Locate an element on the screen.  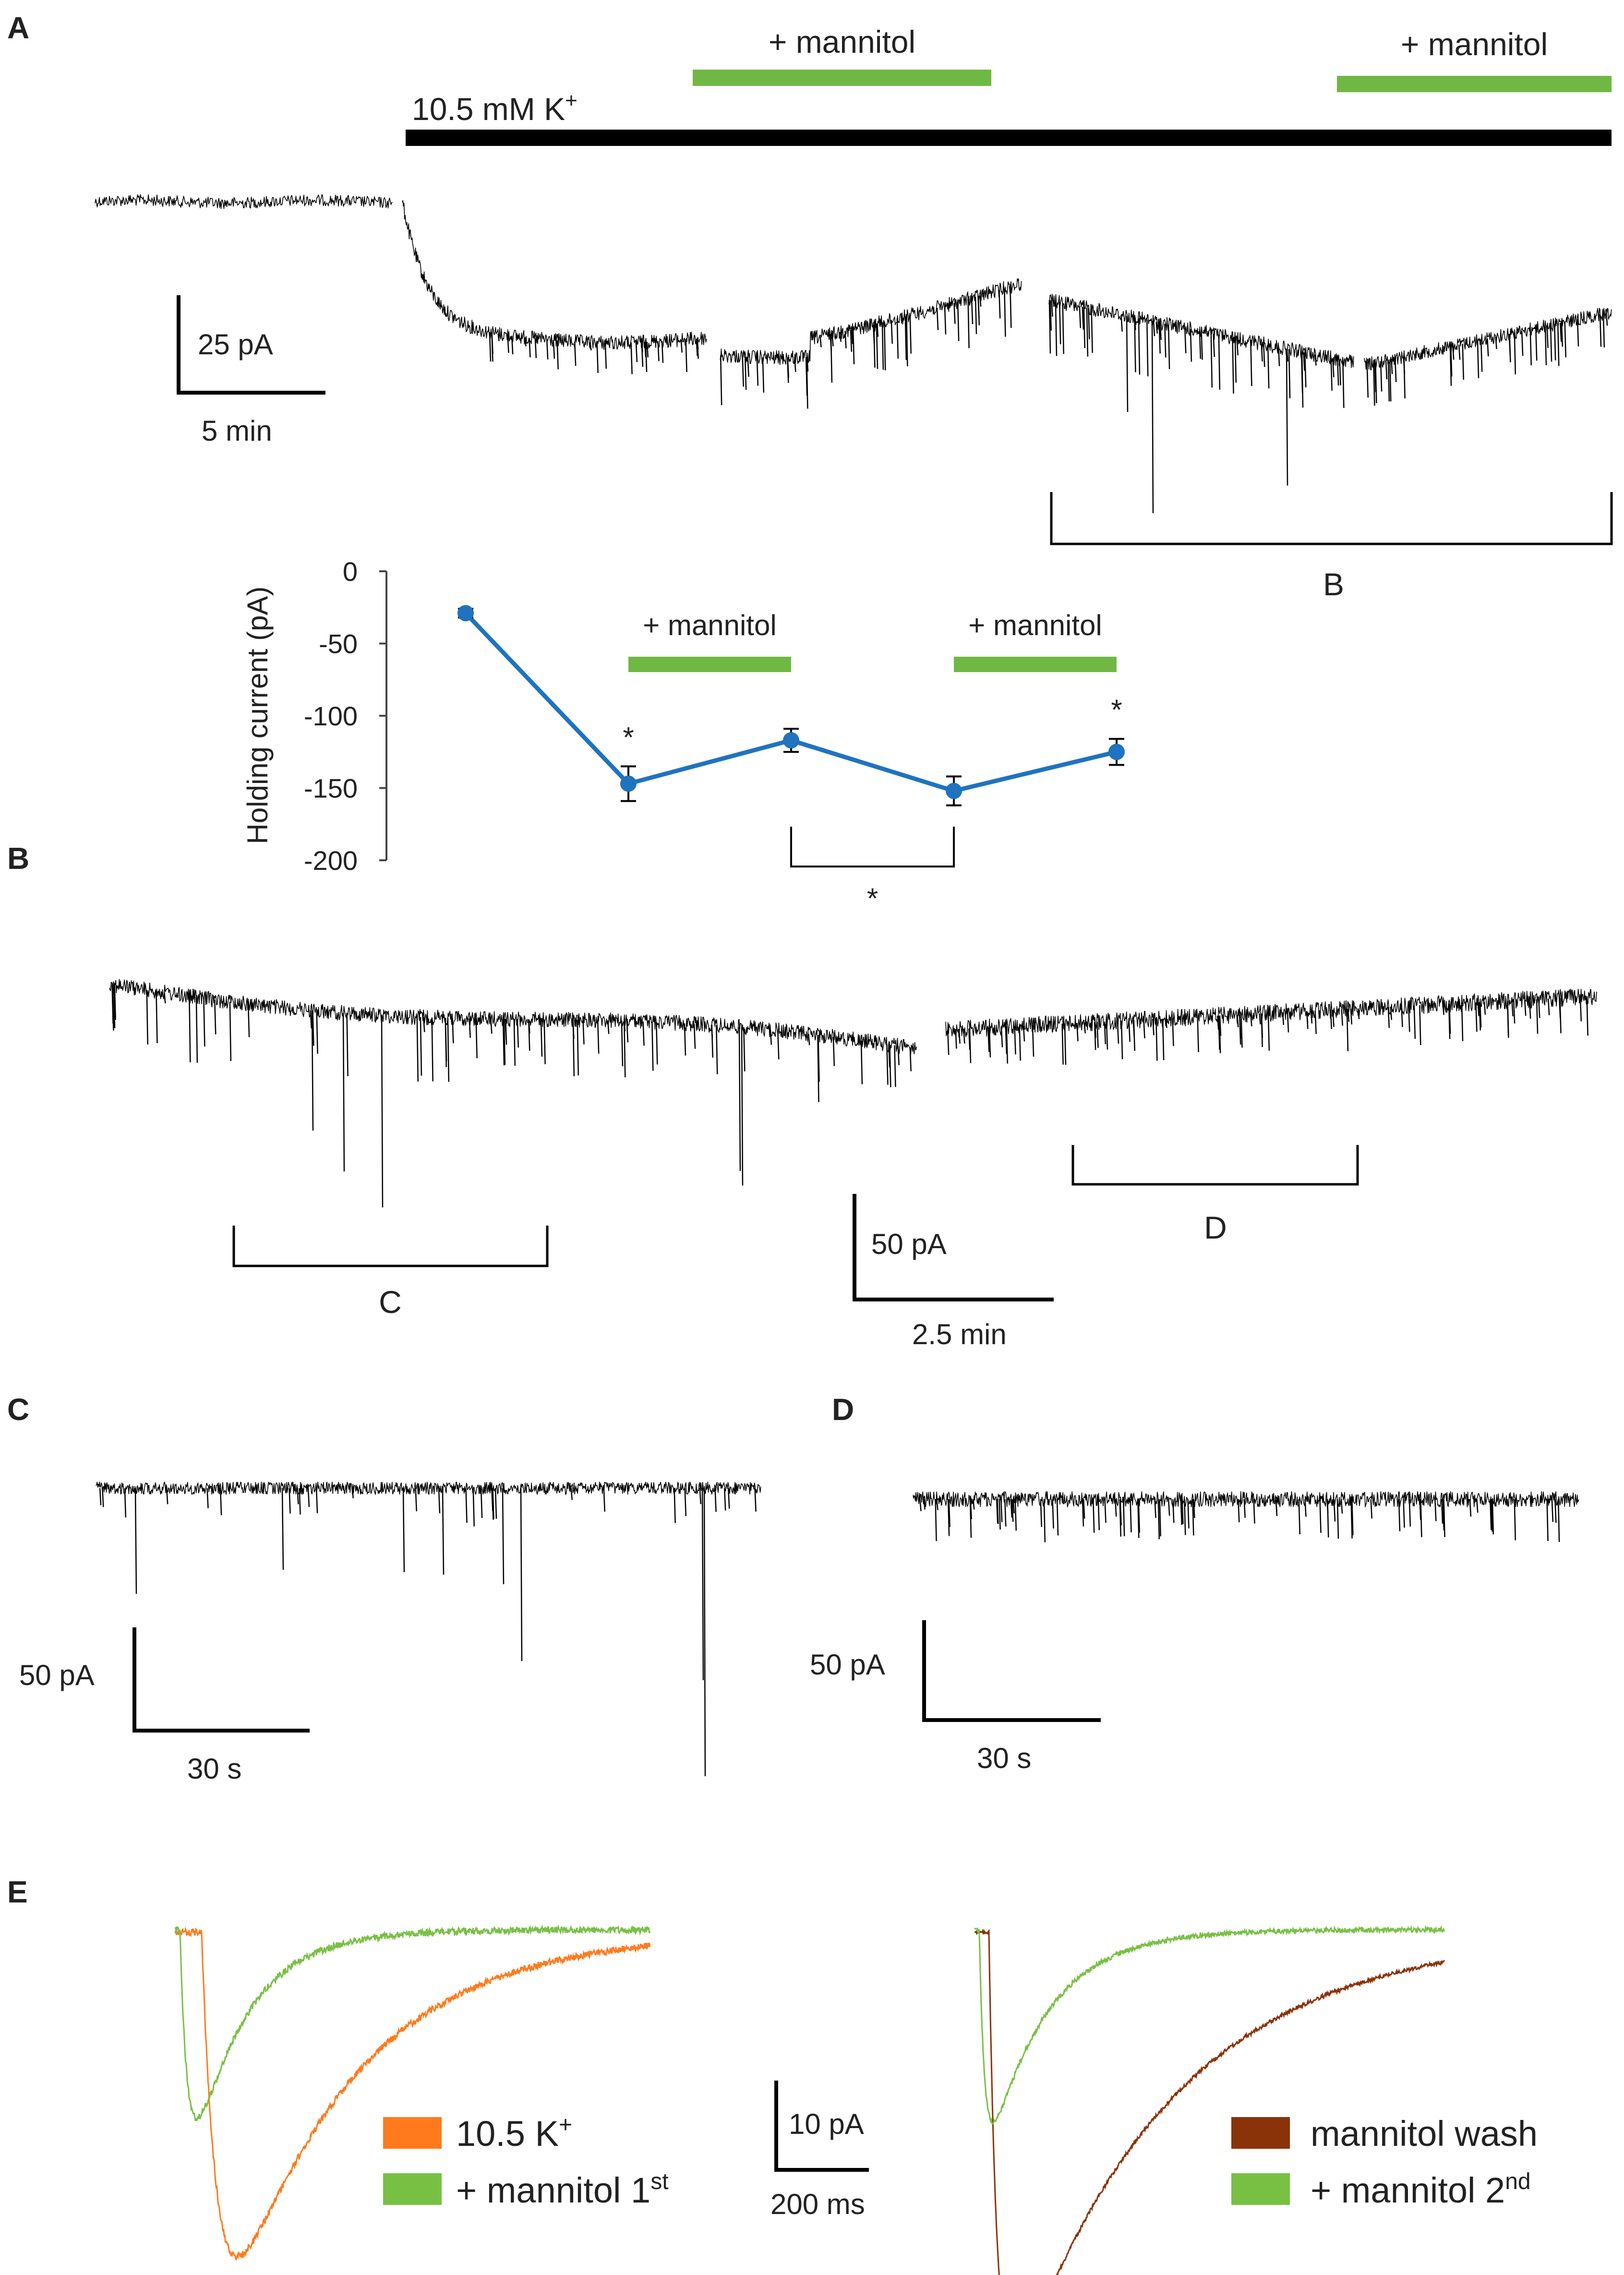
scale-bar-d is located at coordinates (1012, 1671).